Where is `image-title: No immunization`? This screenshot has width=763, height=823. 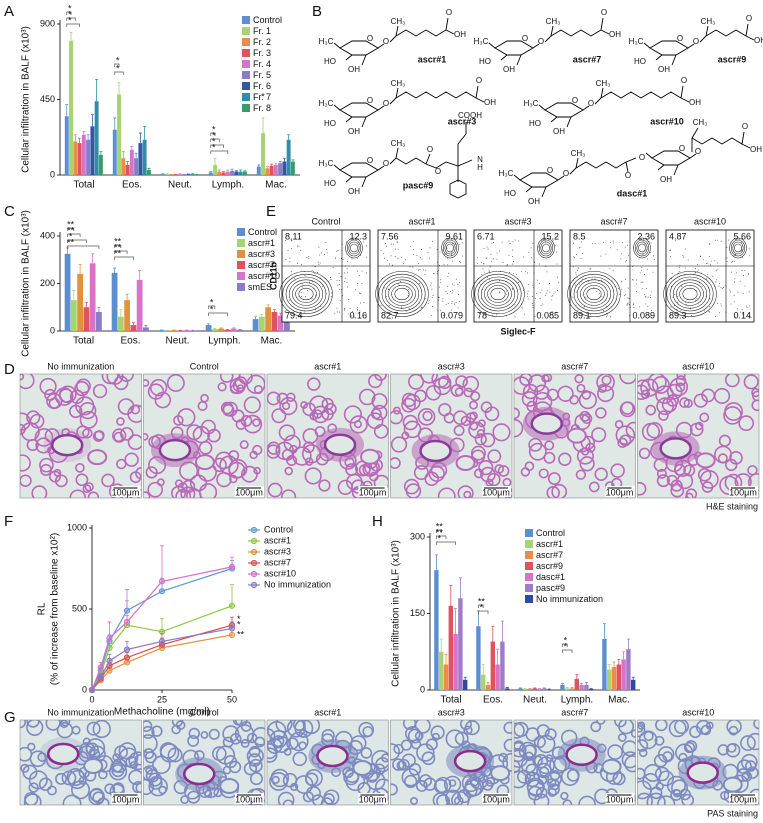 image-title: No immunization is located at coordinates (80, 712).